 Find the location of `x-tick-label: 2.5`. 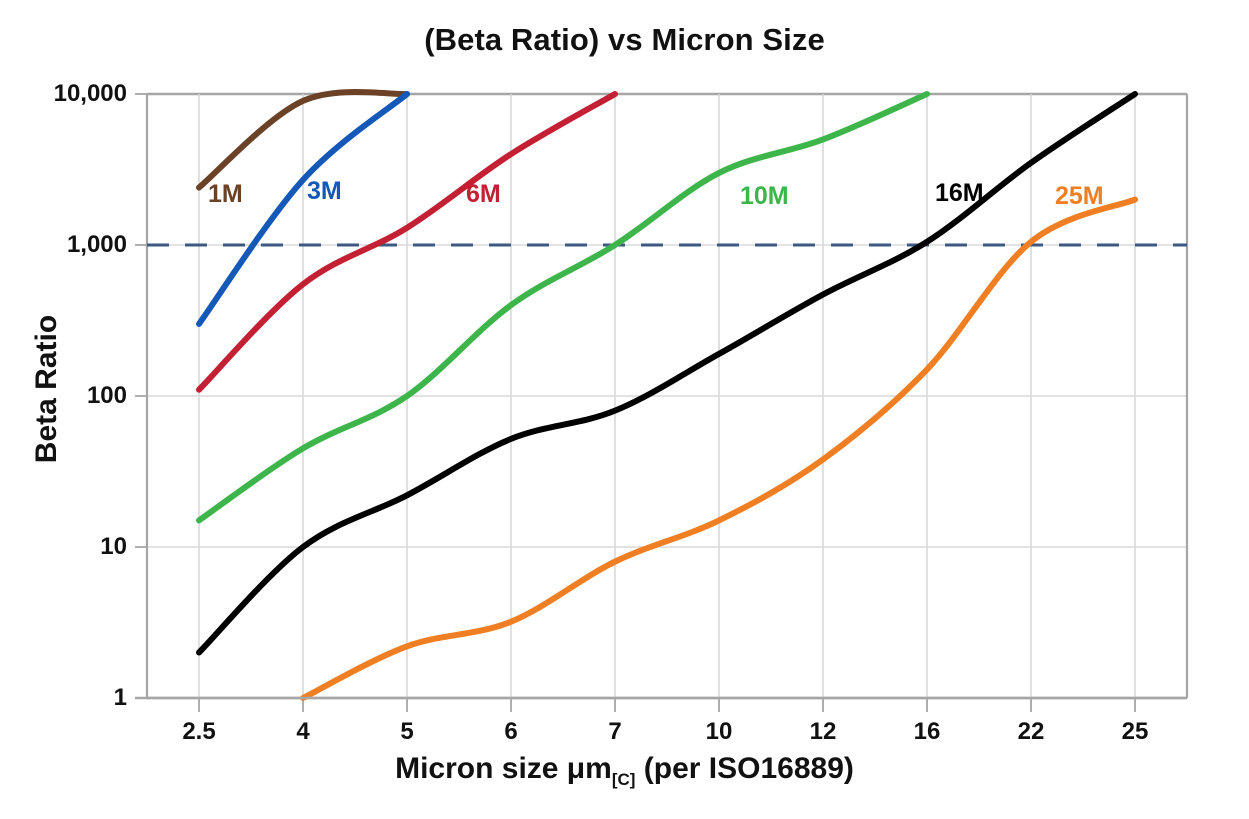

x-tick-label: 2.5 is located at coordinates (199, 731).